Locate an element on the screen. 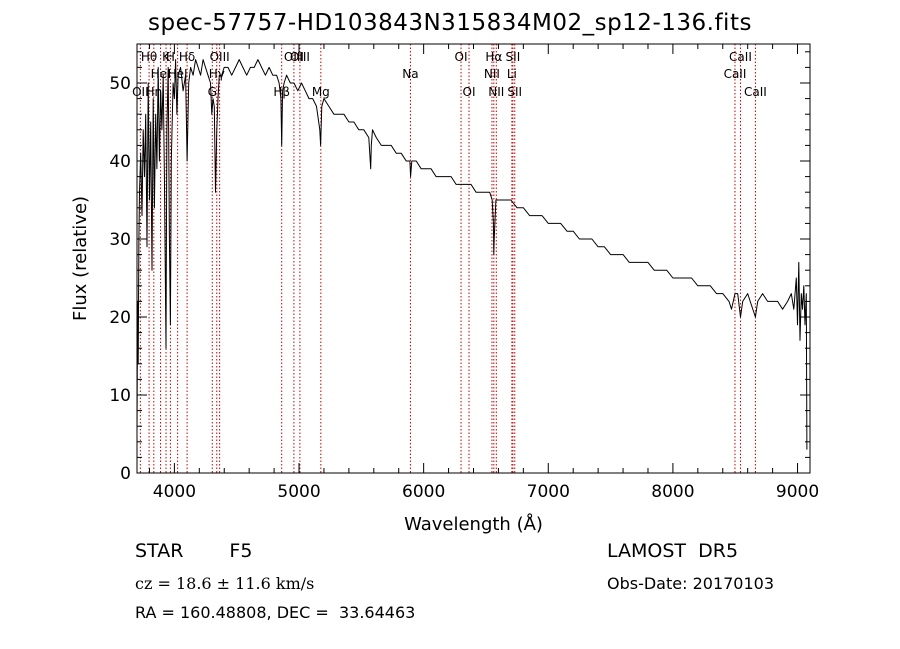  y-tick-label: 0 is located at coordinates (125, 474).